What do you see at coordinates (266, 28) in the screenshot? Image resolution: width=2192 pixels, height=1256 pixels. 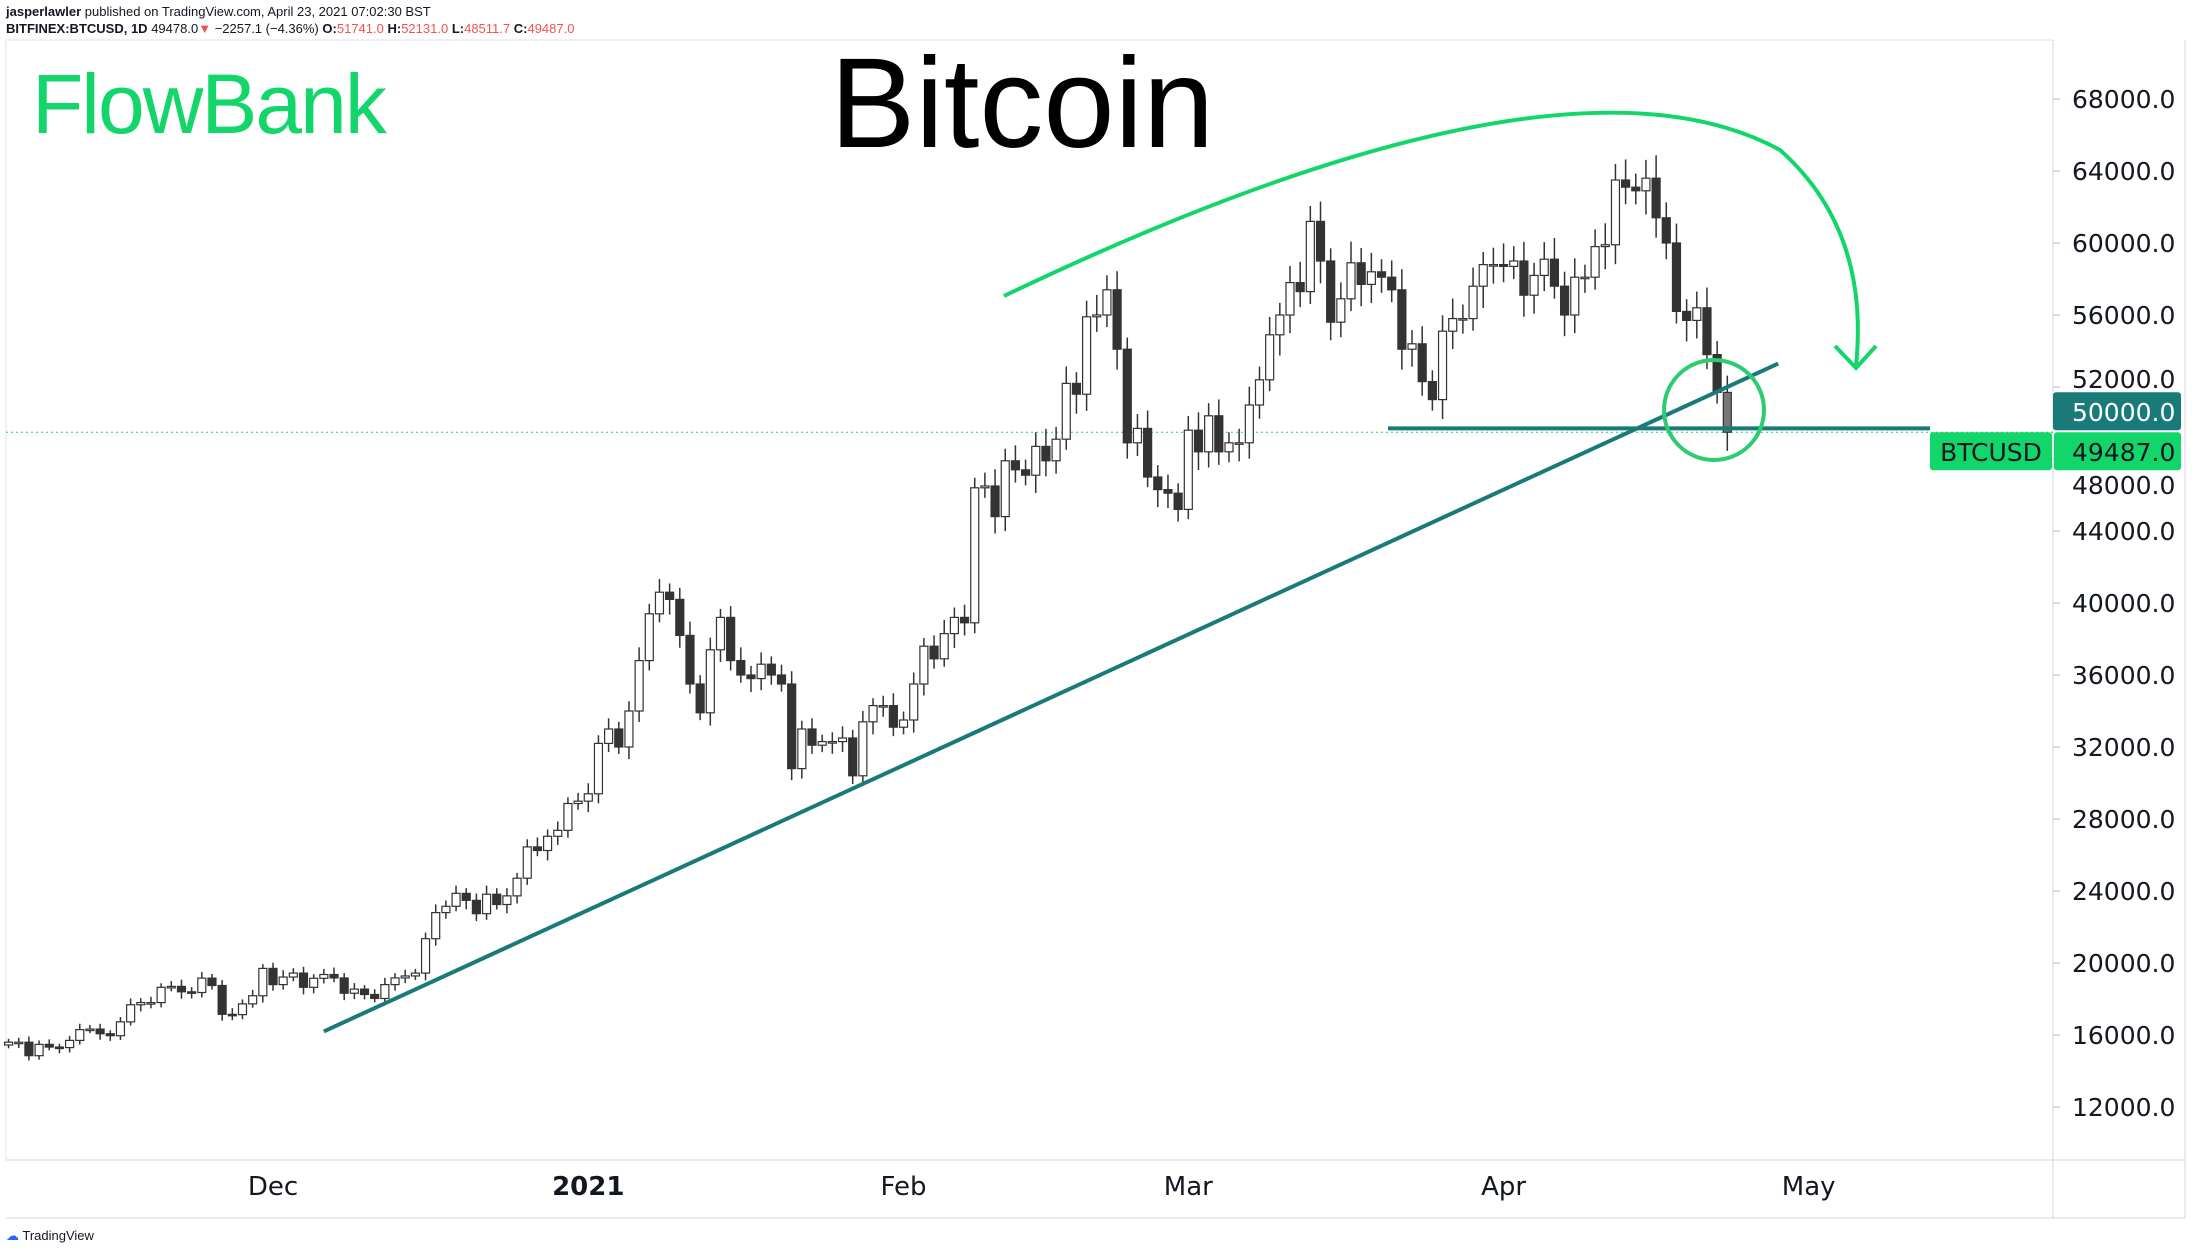 I see `change: −2257.1 (−4.36%)` at bounding box center [266, 28].